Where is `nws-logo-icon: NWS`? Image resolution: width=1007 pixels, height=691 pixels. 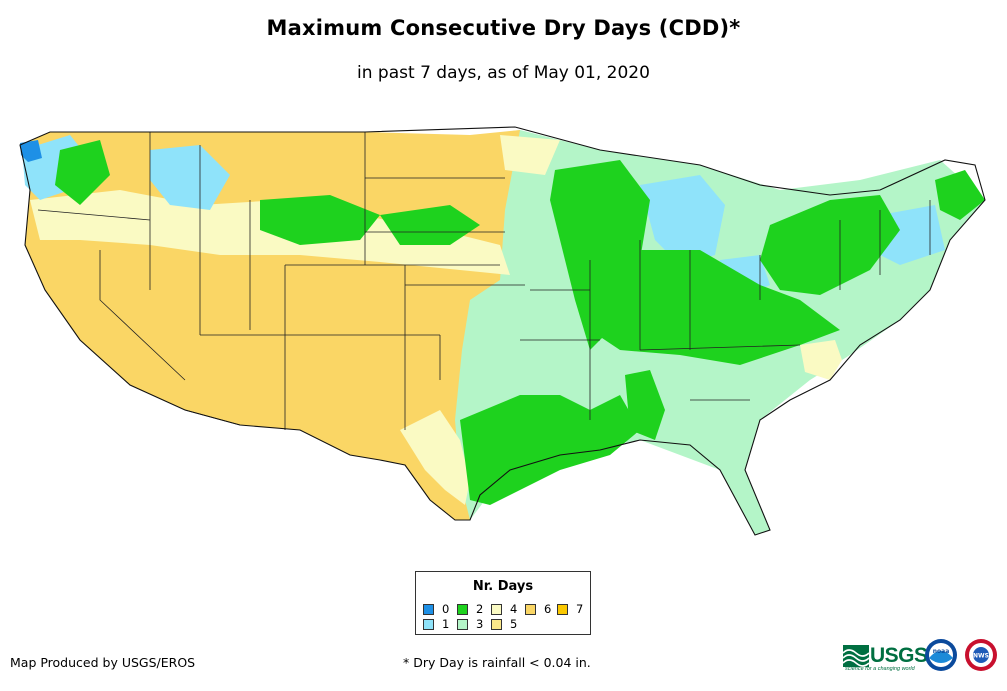
nws-logo-icon: NWS is located at coordinates (981, 655).